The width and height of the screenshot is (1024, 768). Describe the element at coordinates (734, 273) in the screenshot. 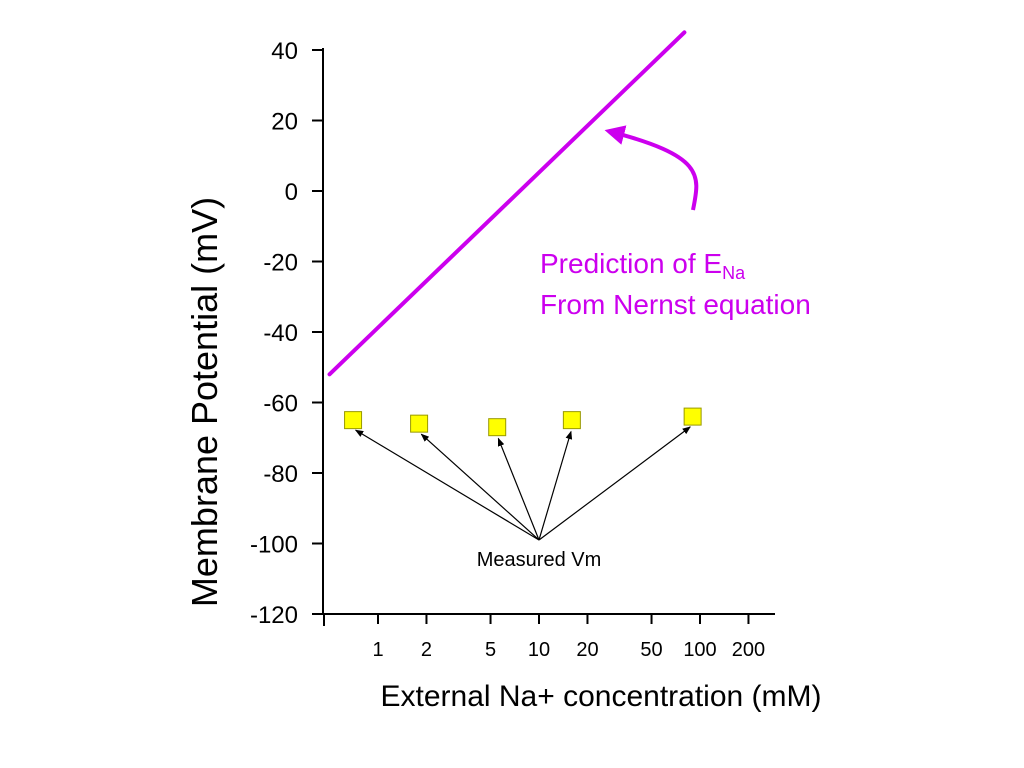

I see `prediction-annotation-subscript: Na` at that location.